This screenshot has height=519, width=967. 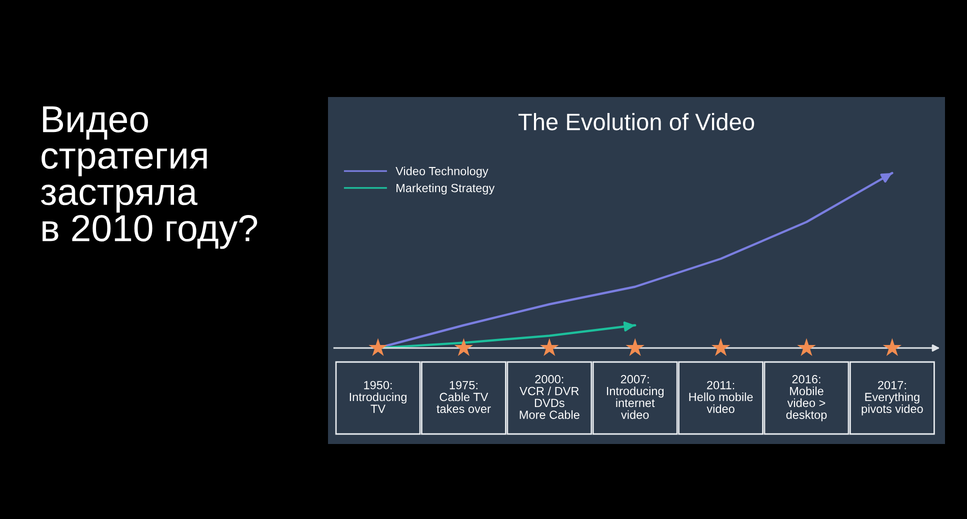 I want to click on x-tick-label: 1975: Cable TV takes over, so click(x=463, y=397).